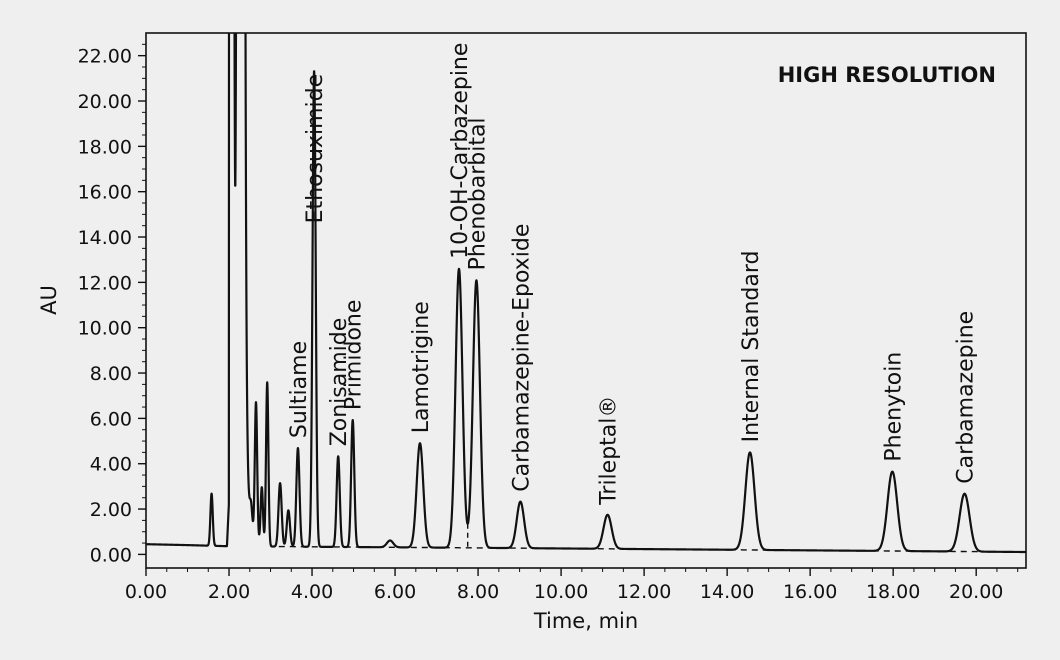 This screenshot has height=660, width=1060. I want to click on peak-label: Sultiame, so click(299, 389).